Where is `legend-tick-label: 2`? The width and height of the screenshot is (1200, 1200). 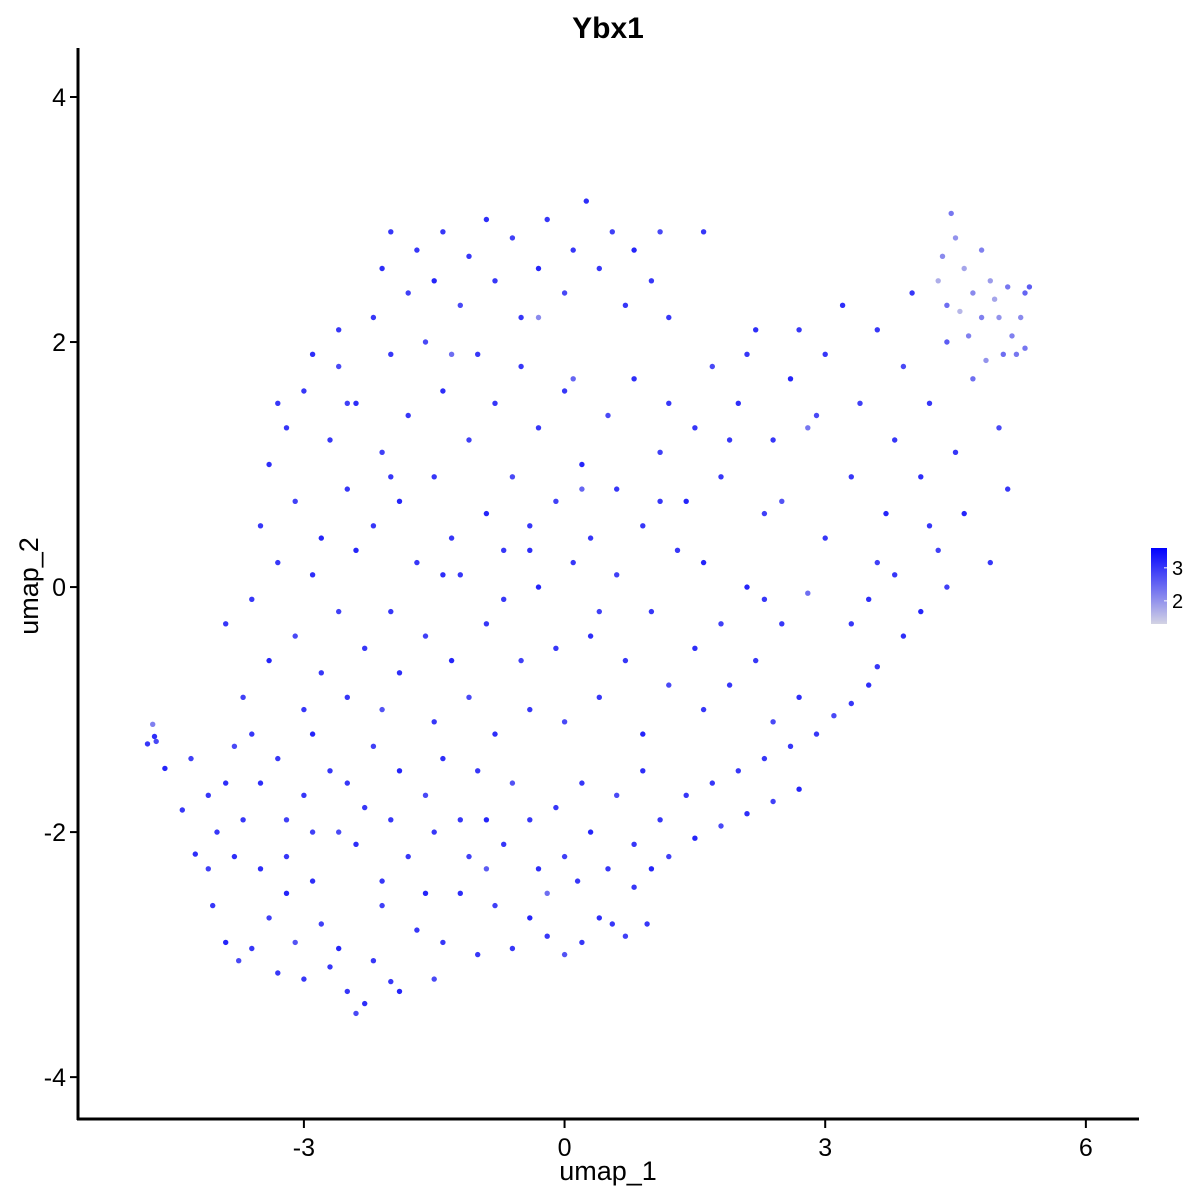
legend-tick-label: 2 is located at coordinates (1177, 602).